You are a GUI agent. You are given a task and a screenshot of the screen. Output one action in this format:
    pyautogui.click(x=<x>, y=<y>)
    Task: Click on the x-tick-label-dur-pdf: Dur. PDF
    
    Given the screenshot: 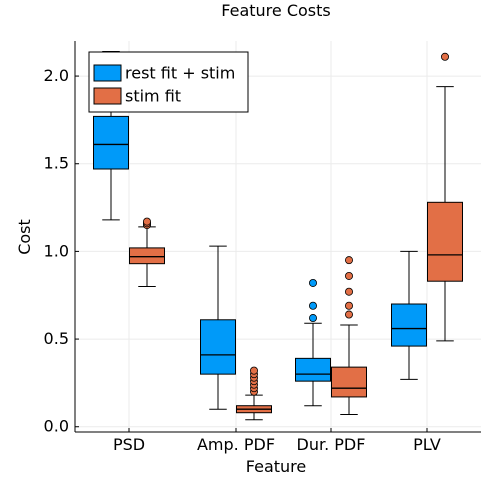 What is the action you would take?
    pyautogui.click(x=331, y=444)
    